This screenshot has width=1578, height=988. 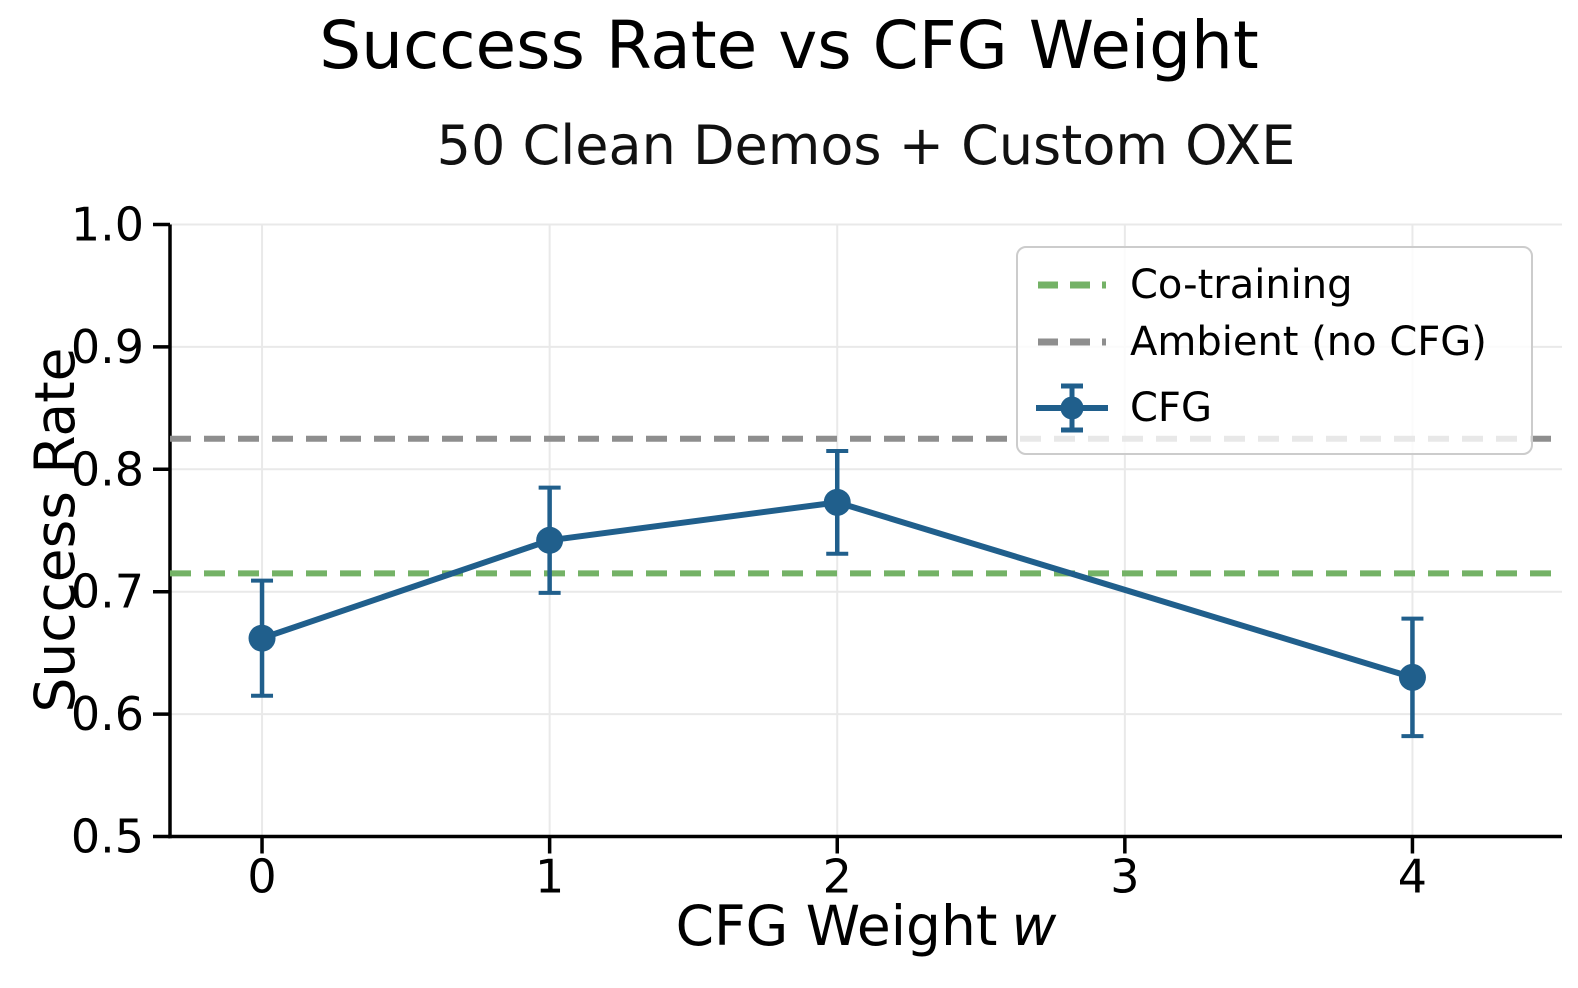 What do you see at coordinates (261, 877) in the screenshot?
I see `x-tick-label: 0` at bounding box center [261, 877].